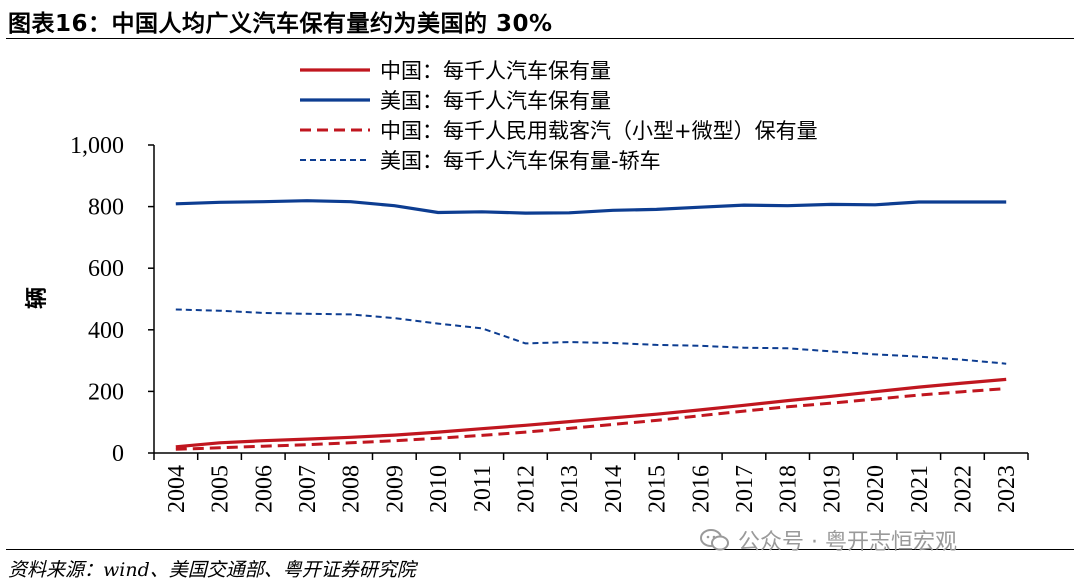  What do you see at coordinates (540, 549) in the screenshot?
I see `footer-divider` at bounding box center [540, 549].